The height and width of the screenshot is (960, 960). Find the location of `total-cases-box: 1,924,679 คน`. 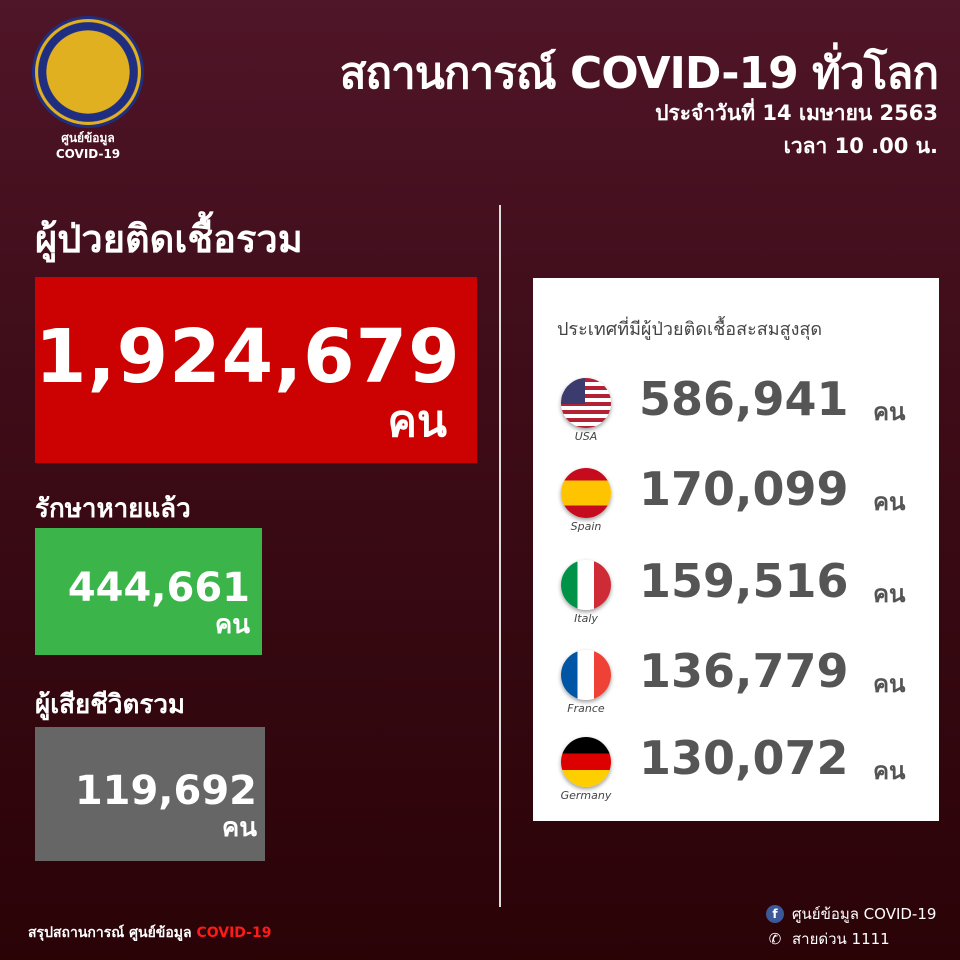

total-cases-box: 1,924,679 คน is located at coordinates (256, 370).